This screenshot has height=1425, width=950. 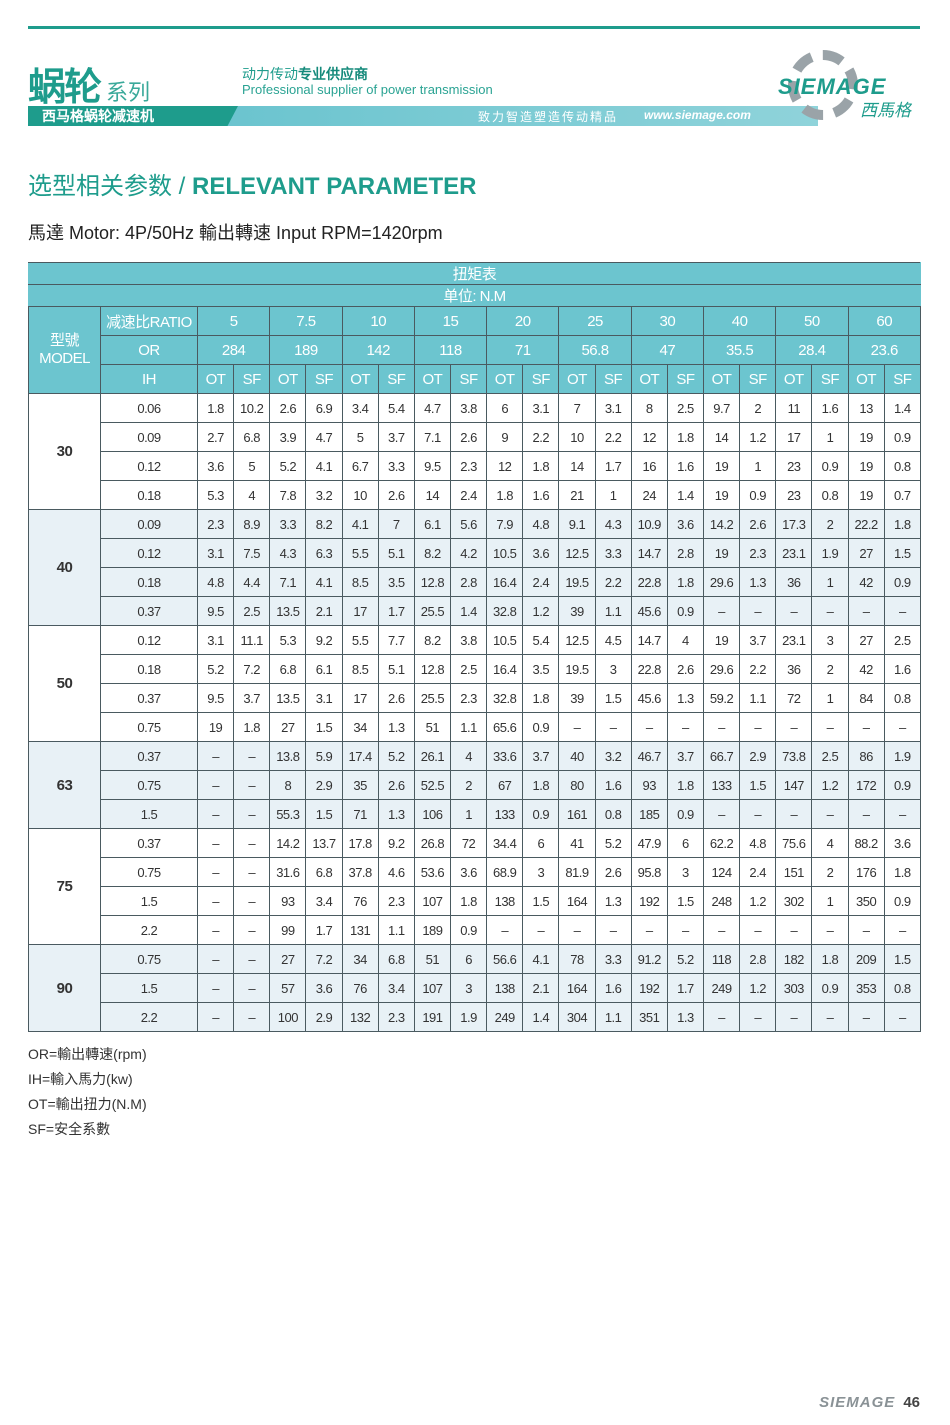 I want to click on footer-brand: SIEMAGE, so click(x=857, y=1402).